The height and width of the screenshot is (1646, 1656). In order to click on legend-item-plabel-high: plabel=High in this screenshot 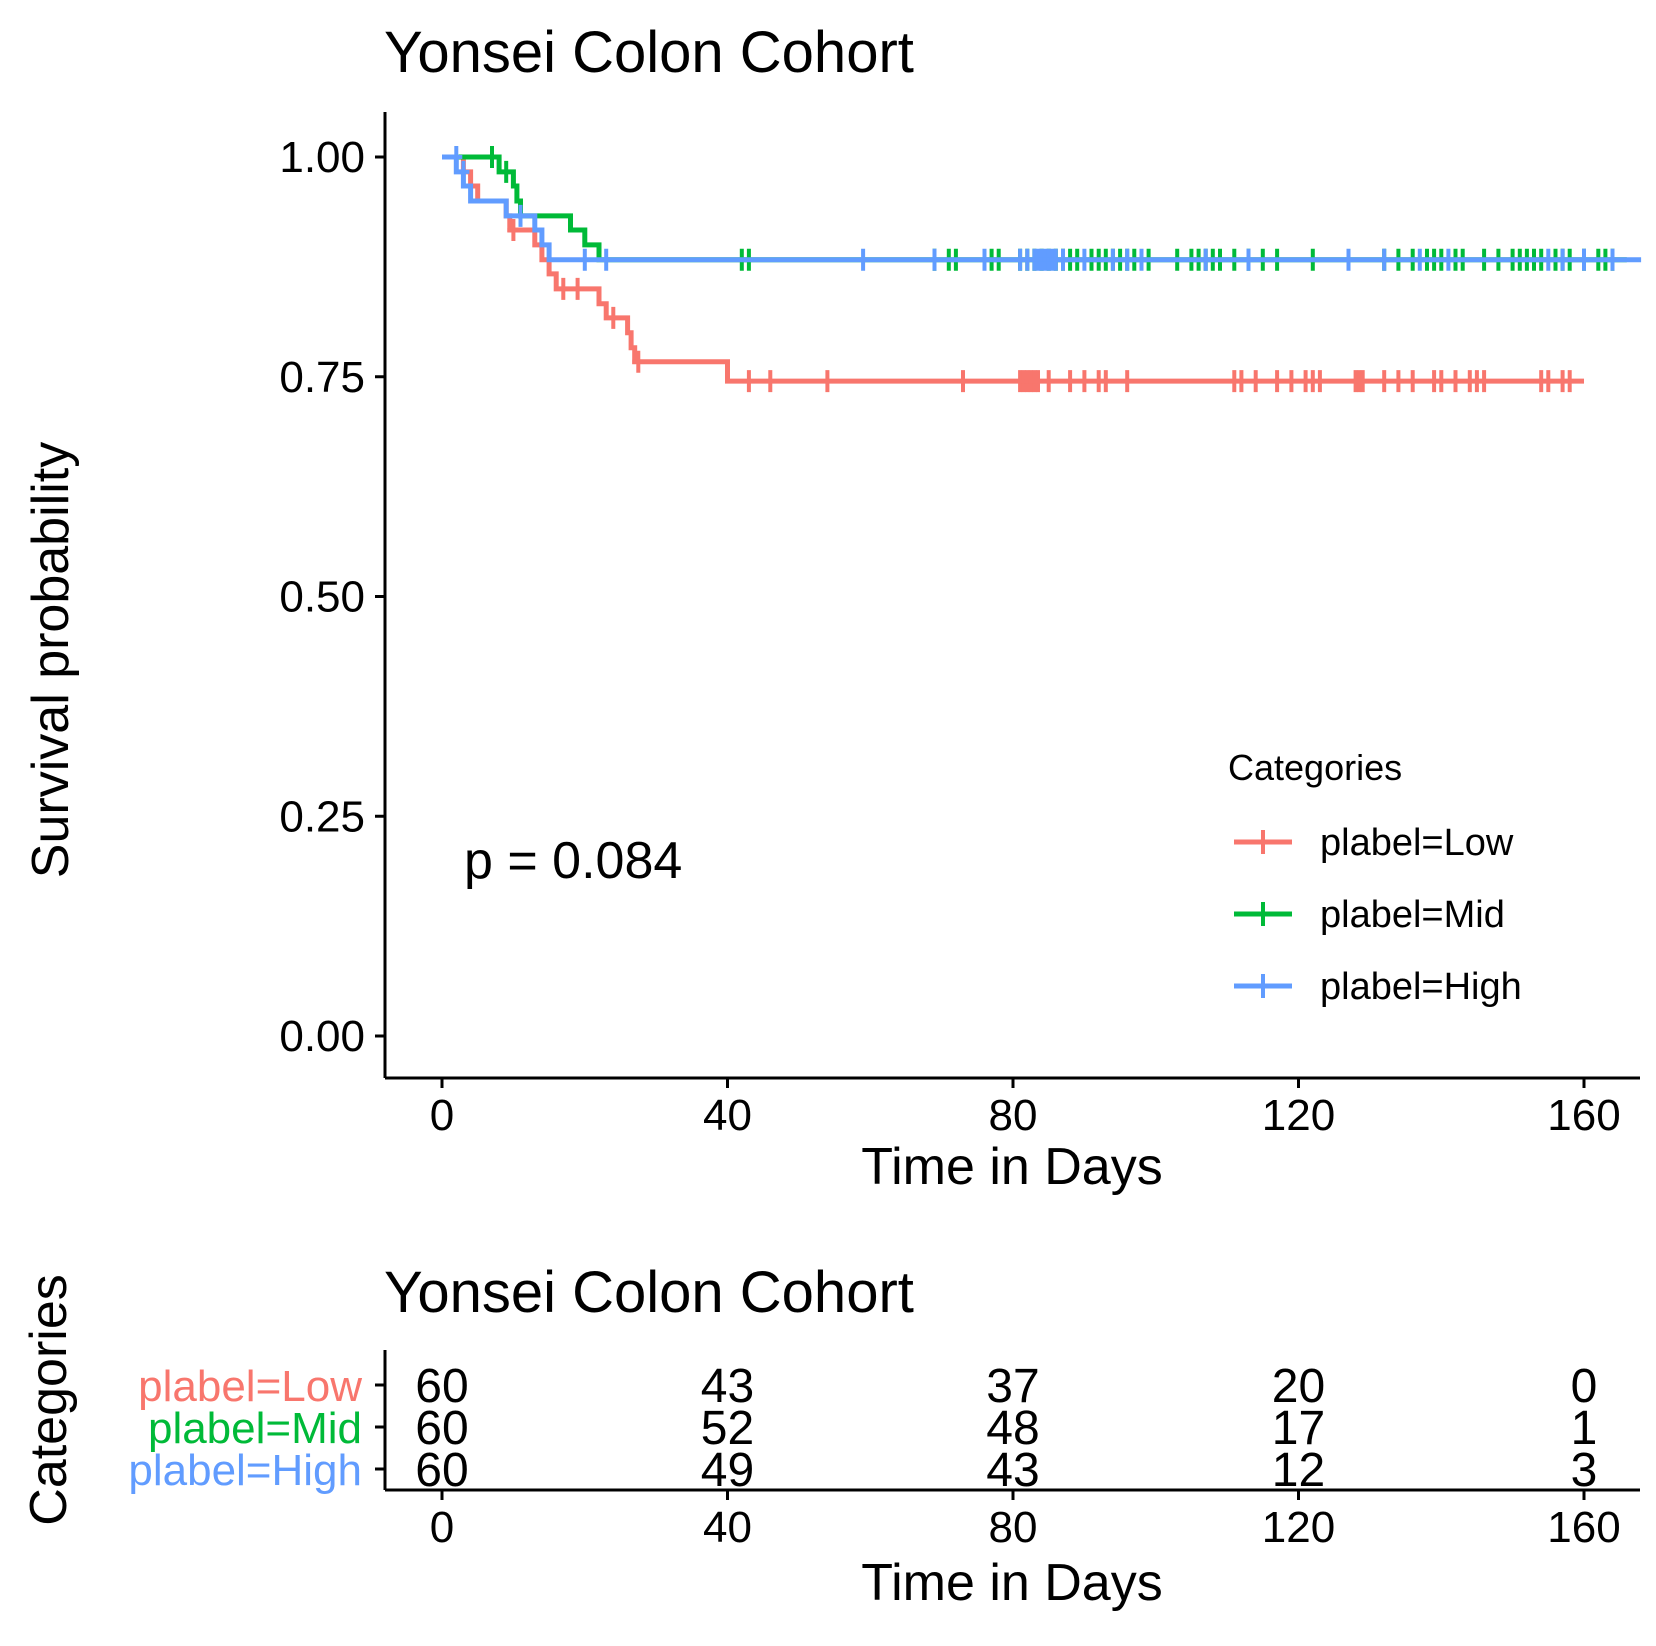, I will do `click(1378, 987)`.